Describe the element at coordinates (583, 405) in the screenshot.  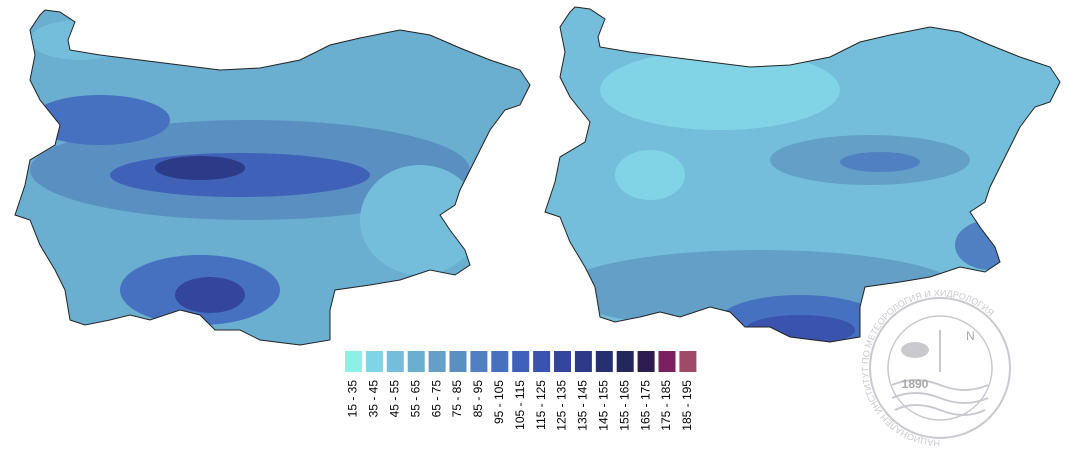
I see `legend-label: 135 - 145` at that location.